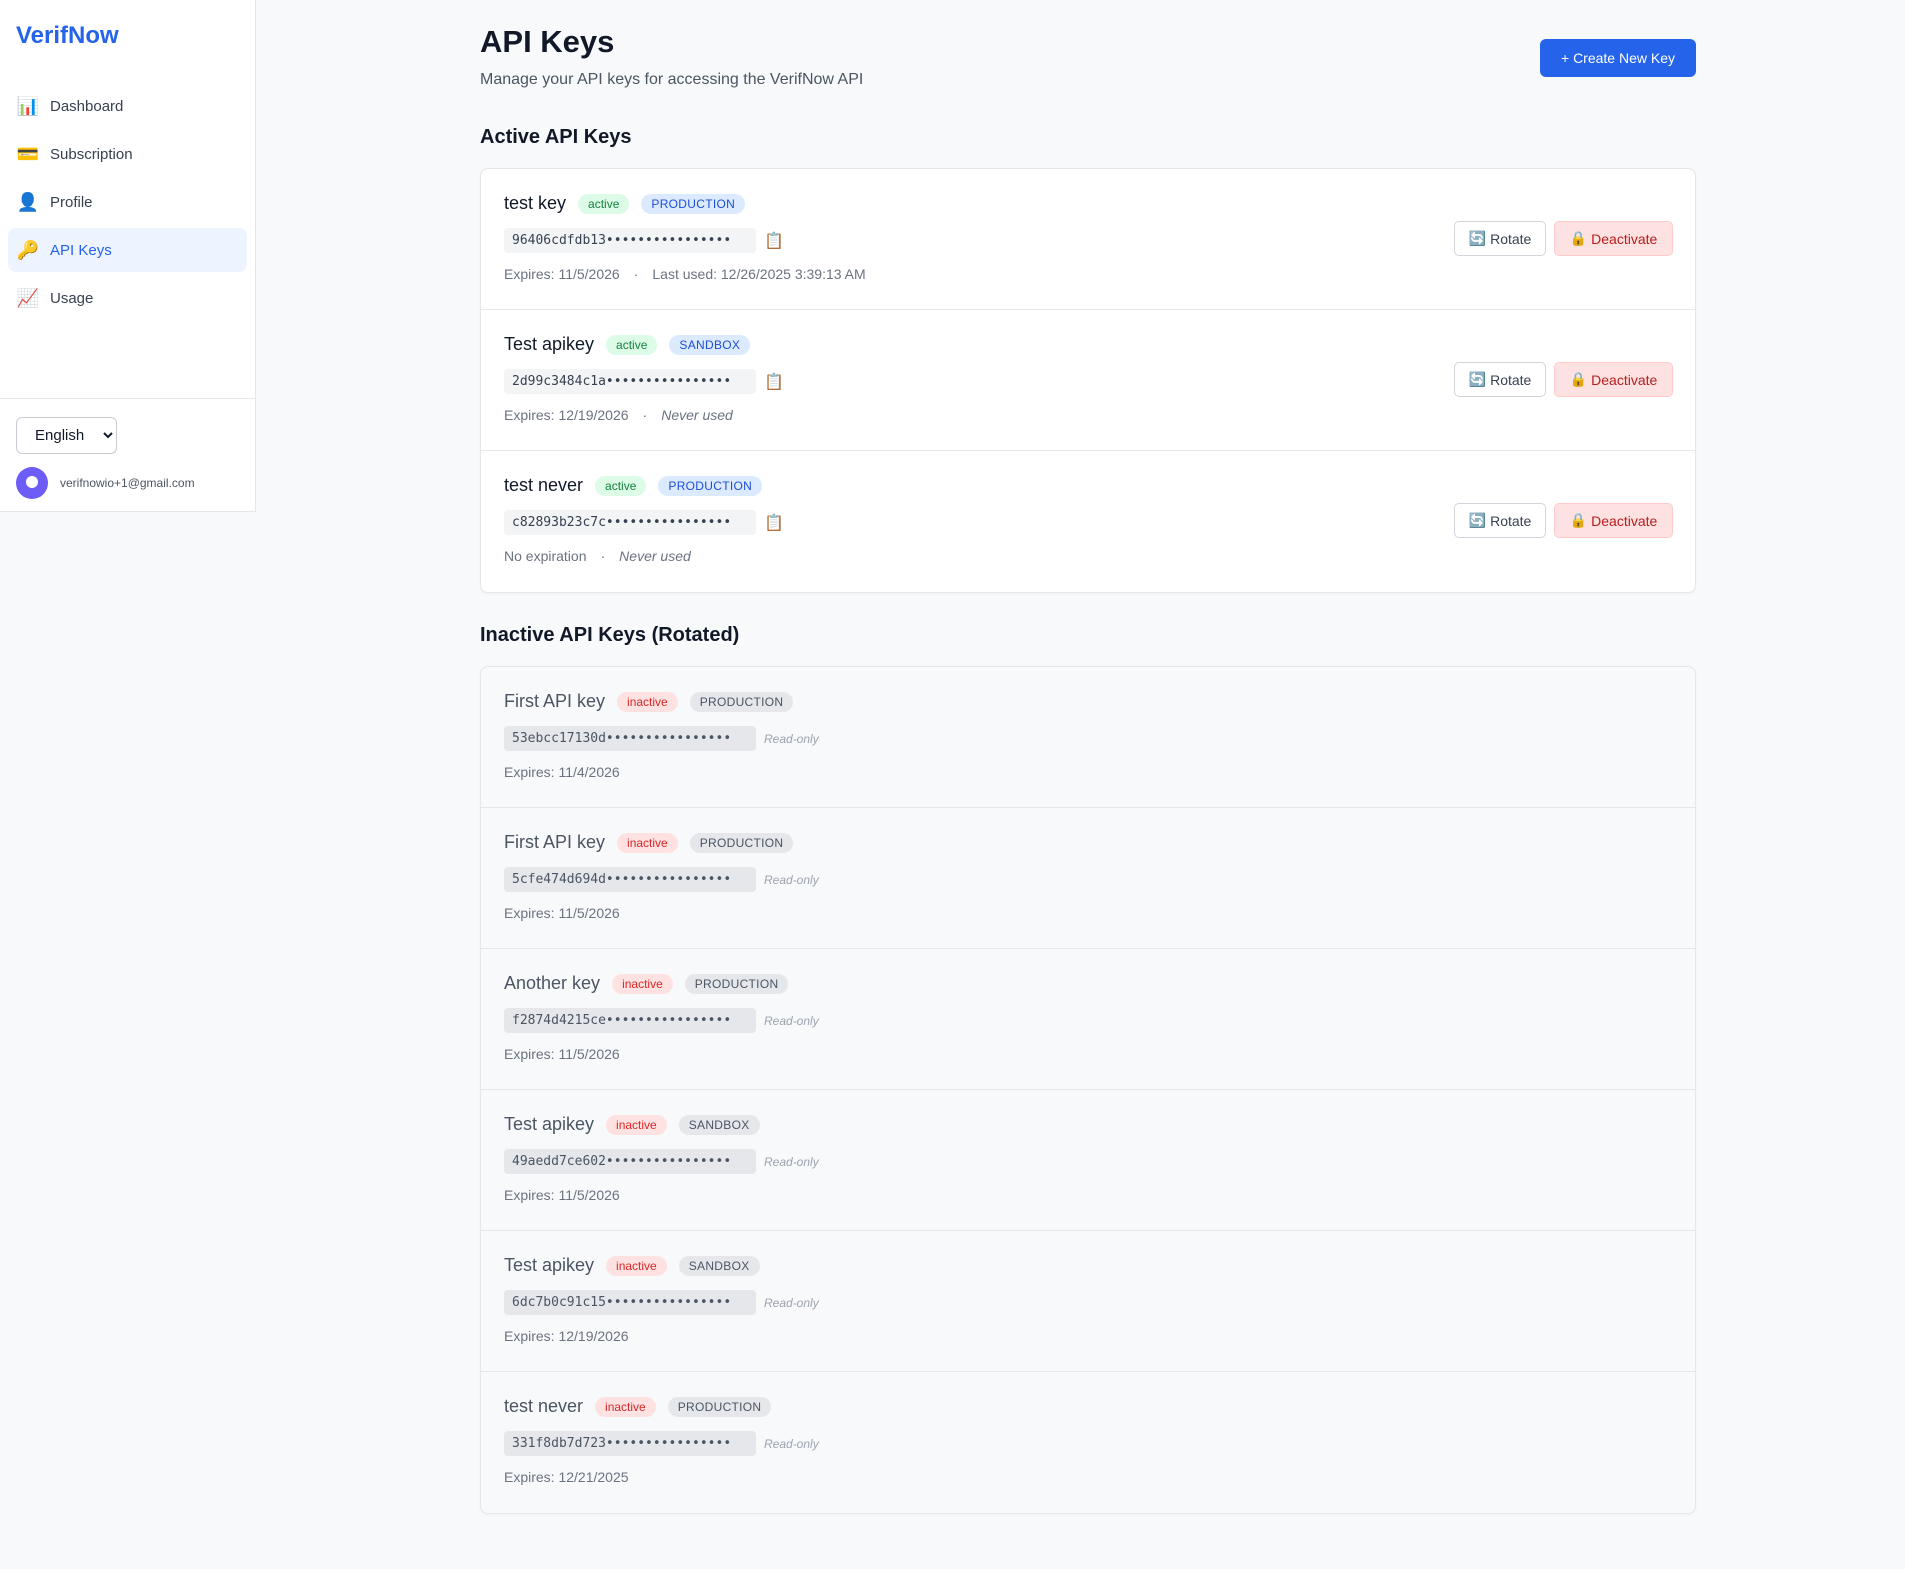  I want to click on key-value-row: 331f8db7d723•••••••••••••••• Read-only, so click(661, 1443).